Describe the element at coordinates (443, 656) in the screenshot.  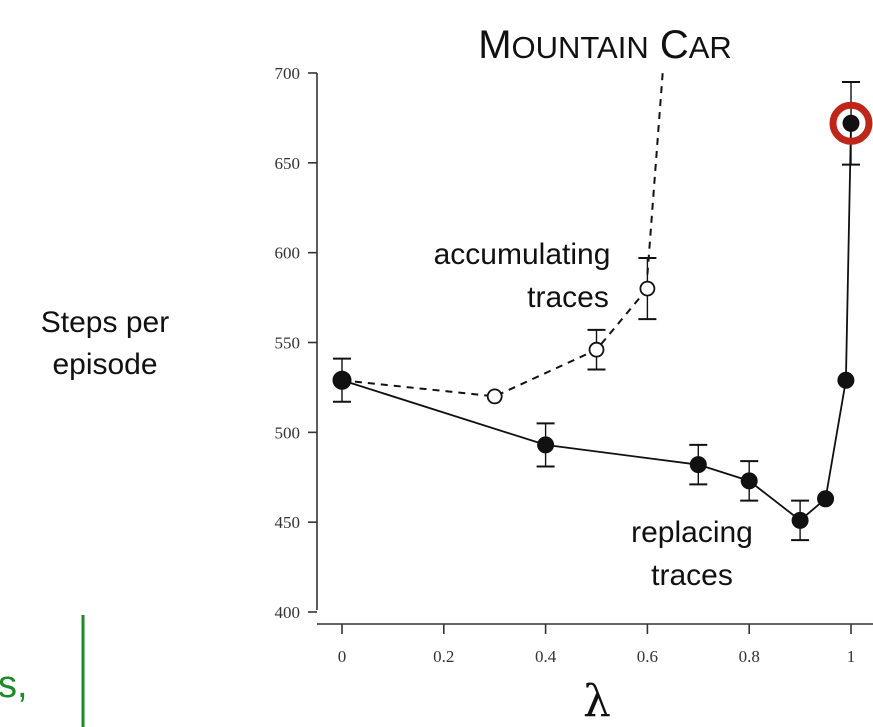
I see `x-tick-label: 0.2` at that location.